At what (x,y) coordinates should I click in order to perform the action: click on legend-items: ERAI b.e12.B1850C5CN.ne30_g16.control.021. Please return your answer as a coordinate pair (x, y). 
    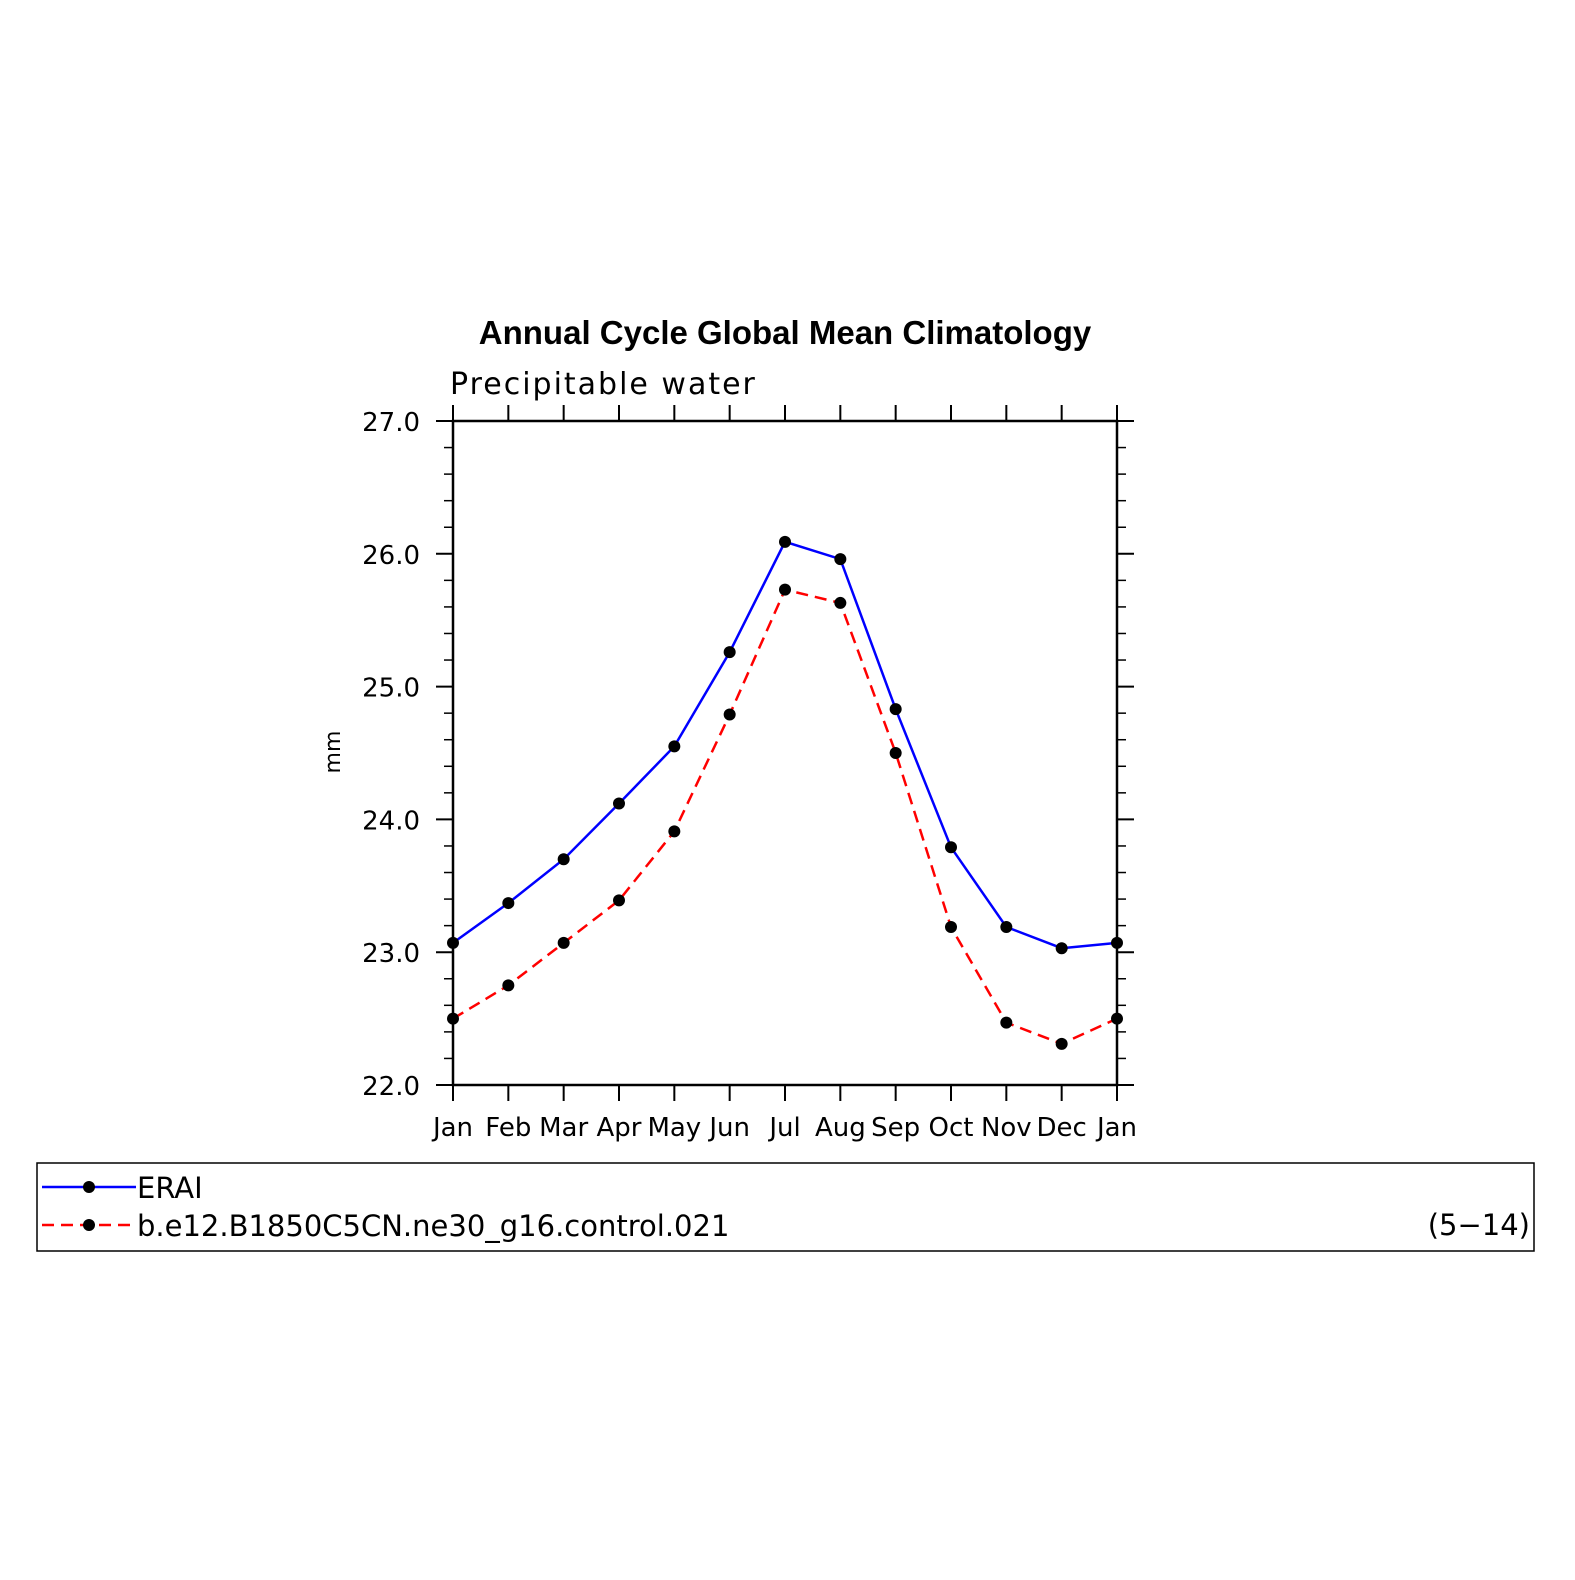
    Looking at the image, I should click on (385, 1207).